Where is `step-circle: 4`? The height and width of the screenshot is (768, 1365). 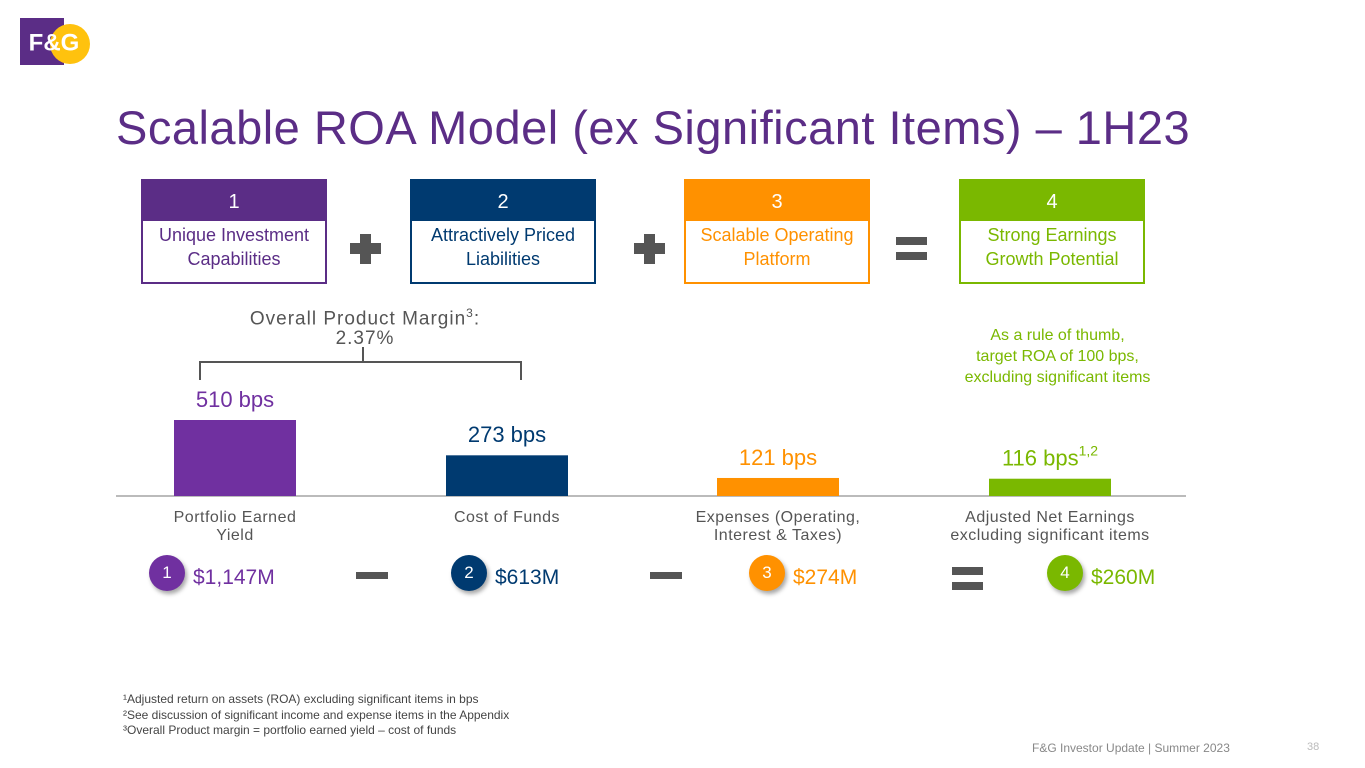
step-circle: 4 is located at coordinates (1065, 573).